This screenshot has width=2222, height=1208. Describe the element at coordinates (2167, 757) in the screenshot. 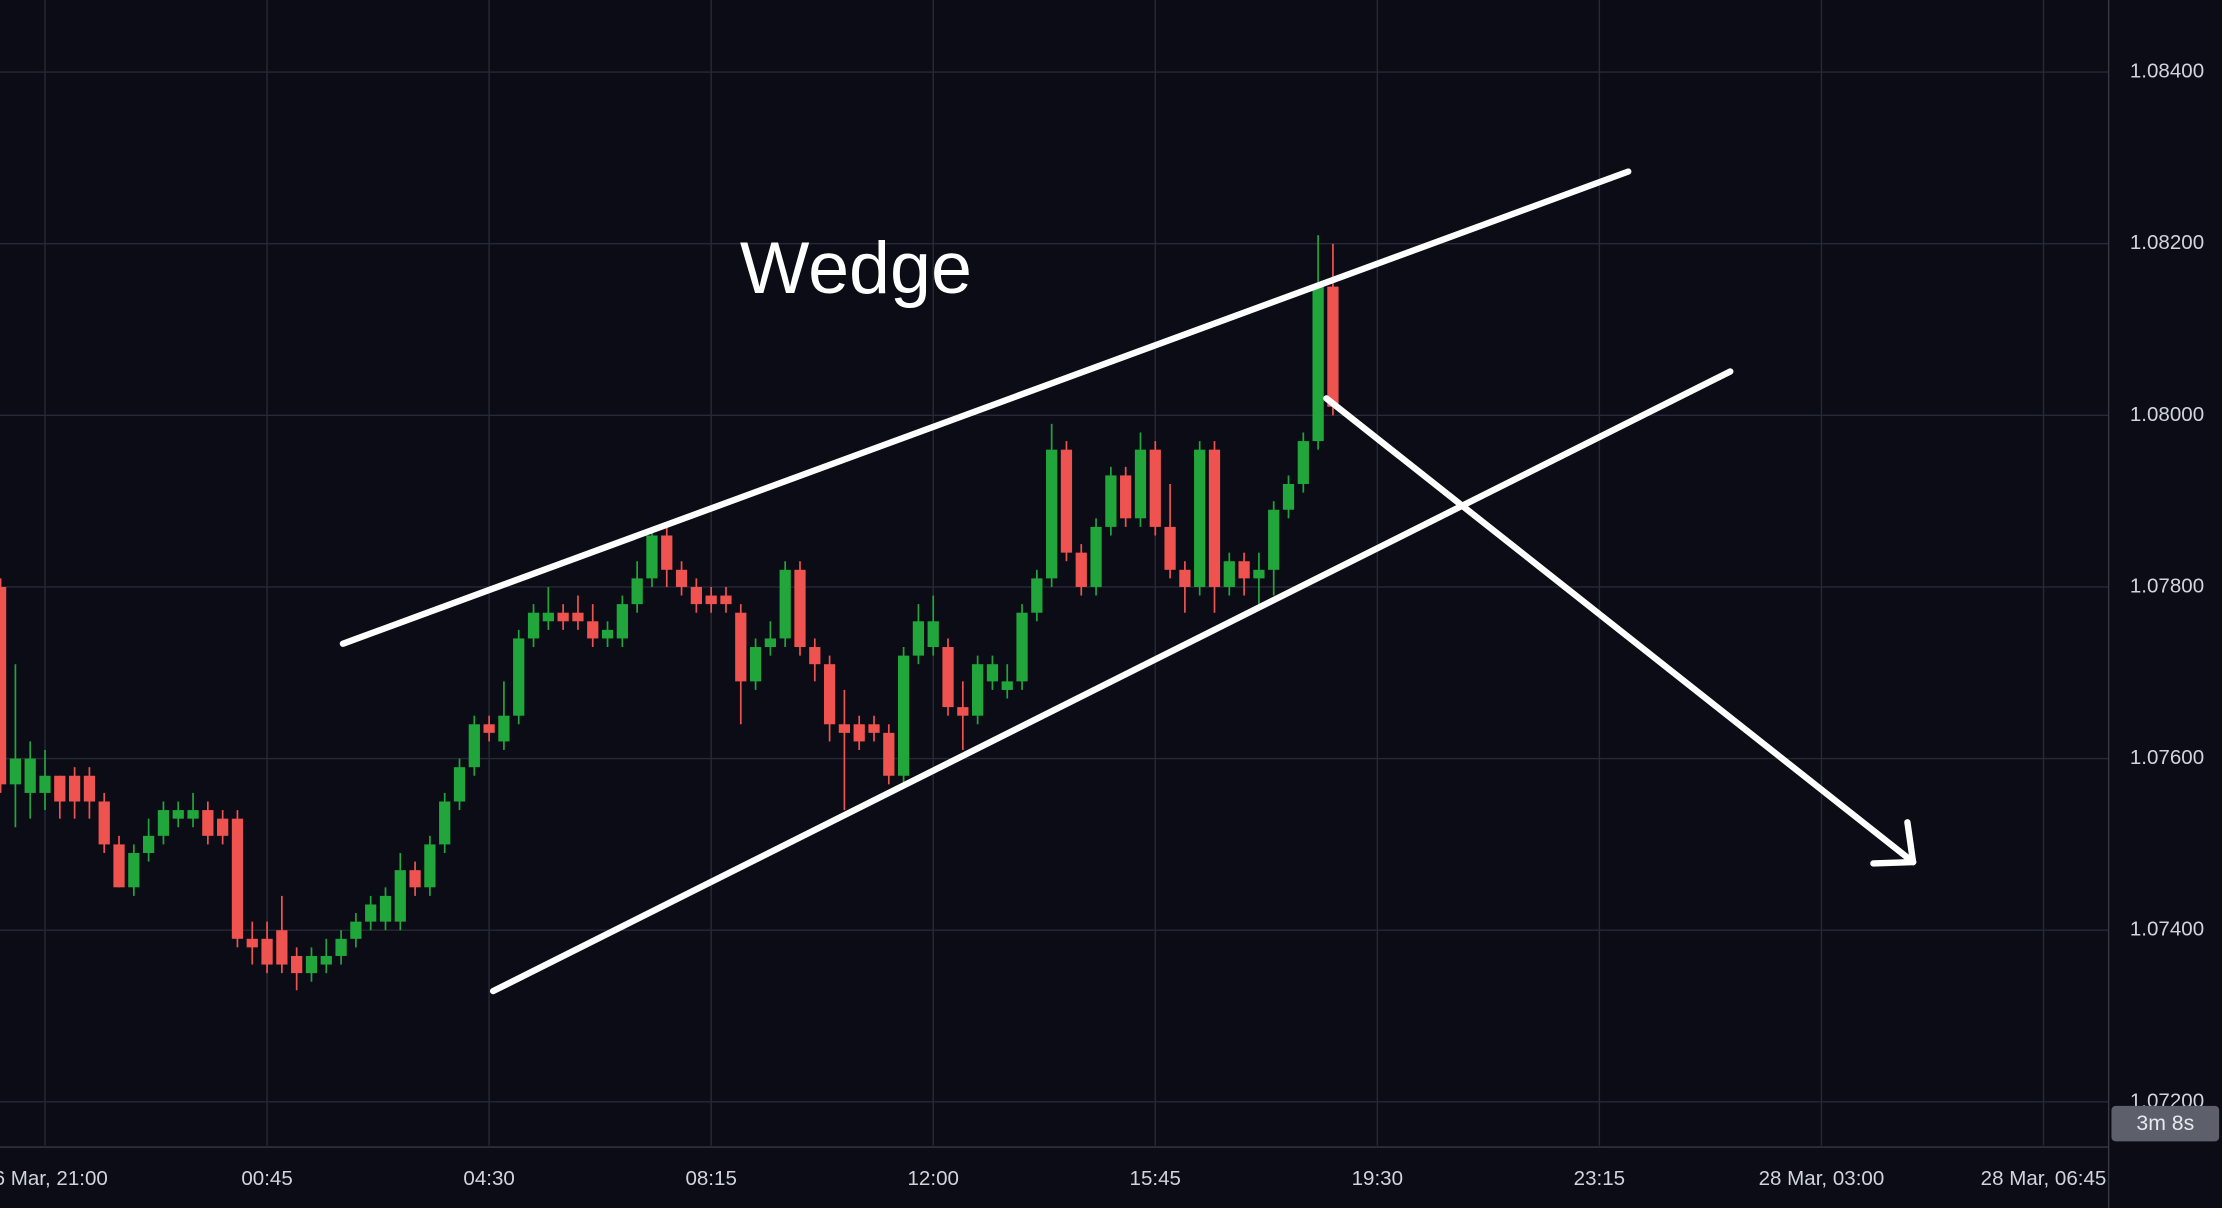

I see `y-tick-label: 1.07600` at that location.